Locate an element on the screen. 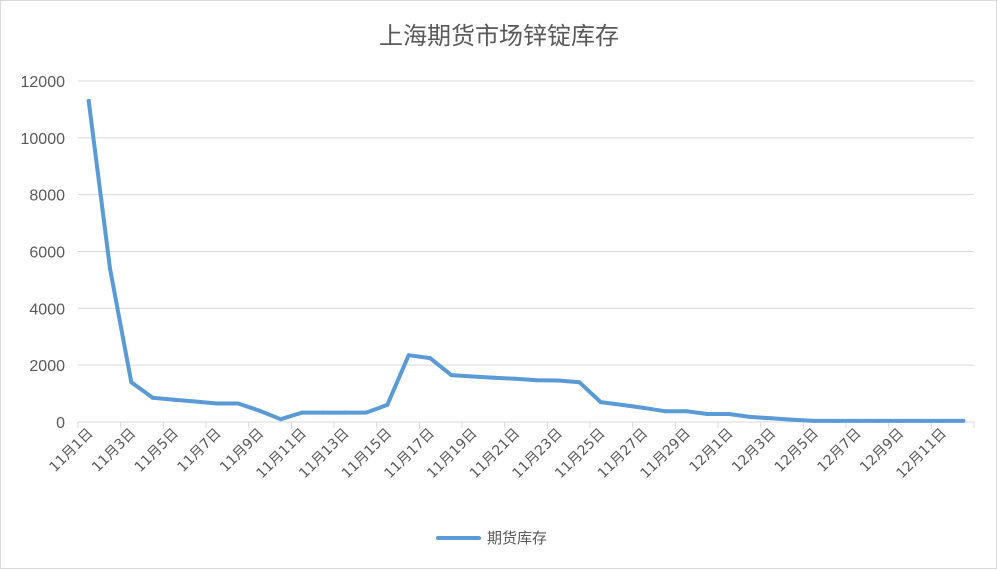 The height and width of the screenshot is (570, 997). x-tick-label: 11月3日 is located at coordinates (114, 451).